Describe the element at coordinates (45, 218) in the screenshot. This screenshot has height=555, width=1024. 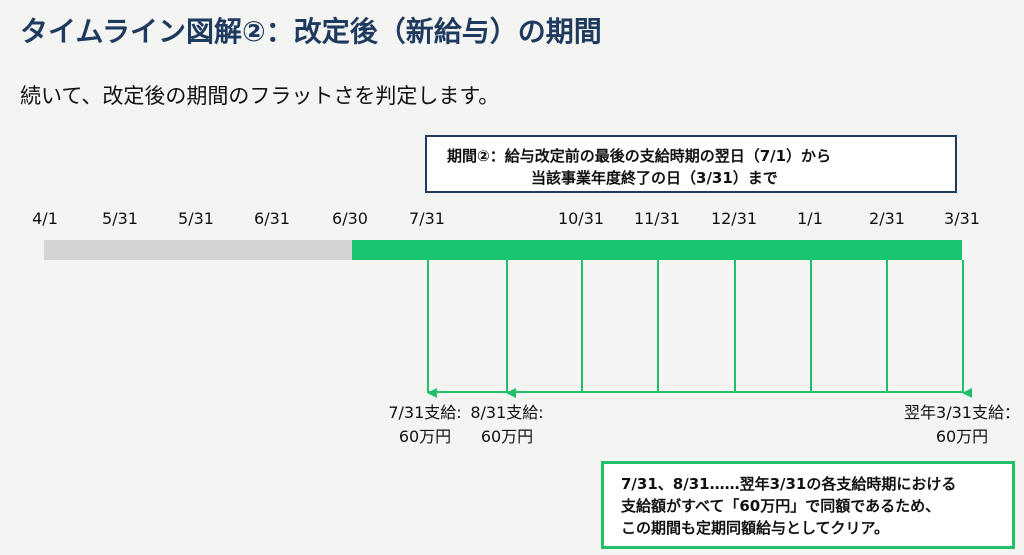
I see `tick-label: 4/1` at that location.